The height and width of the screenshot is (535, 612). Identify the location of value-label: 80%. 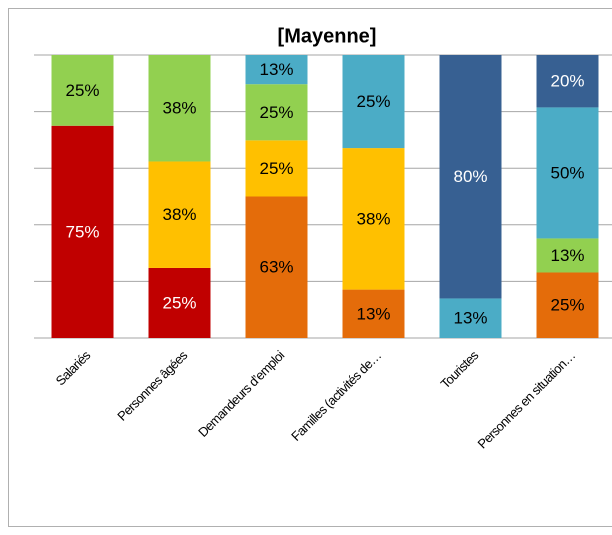
(470, 176).